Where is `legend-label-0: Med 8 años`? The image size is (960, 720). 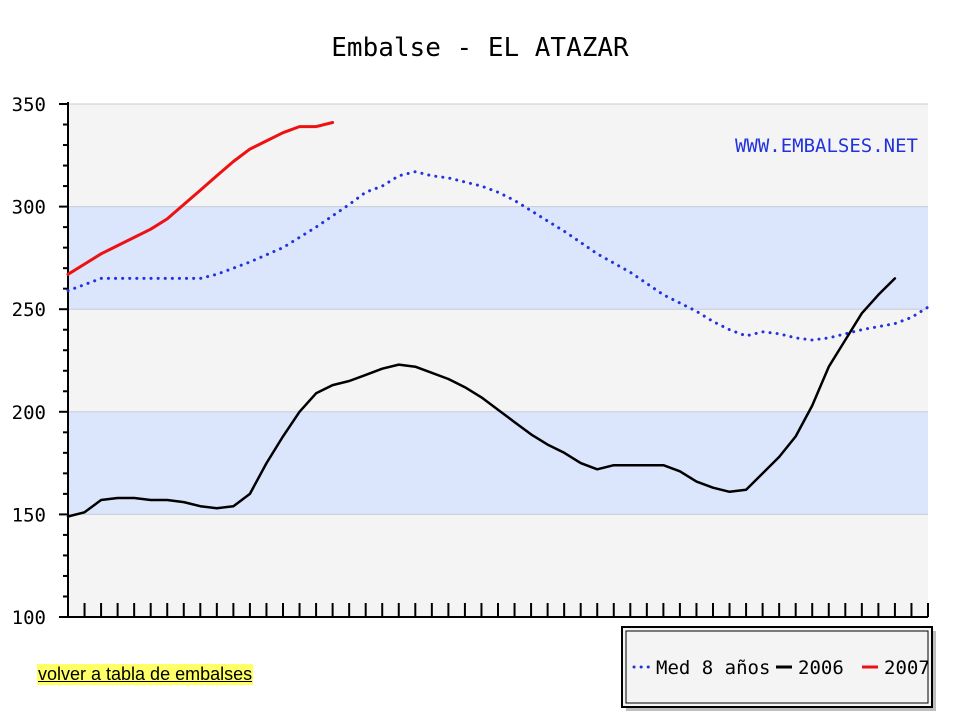 legend-label-0: Med 8 años is located at coordinates (713, 668).